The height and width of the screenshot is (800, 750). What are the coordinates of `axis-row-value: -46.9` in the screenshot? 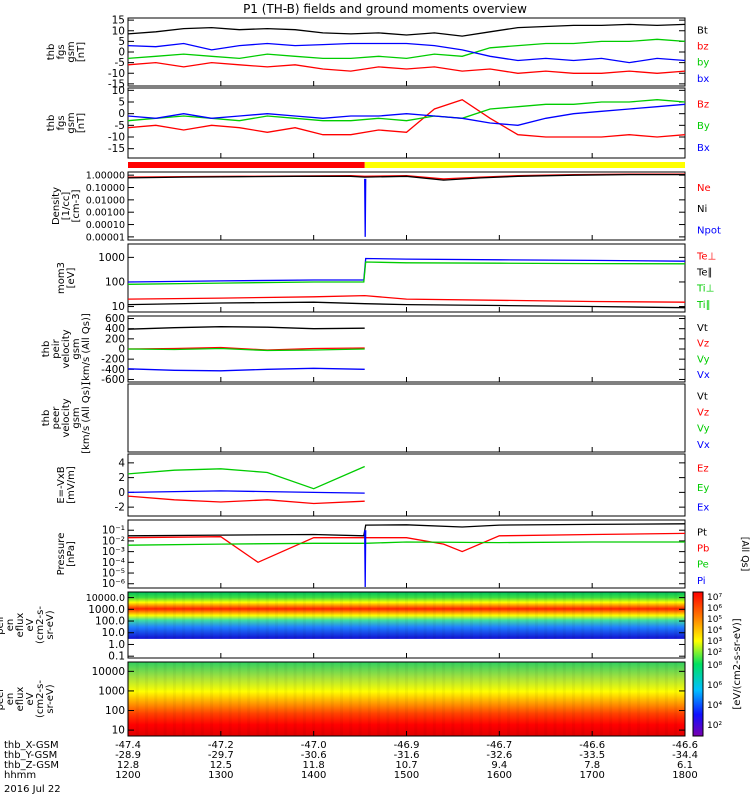 It's located at (407, 745).